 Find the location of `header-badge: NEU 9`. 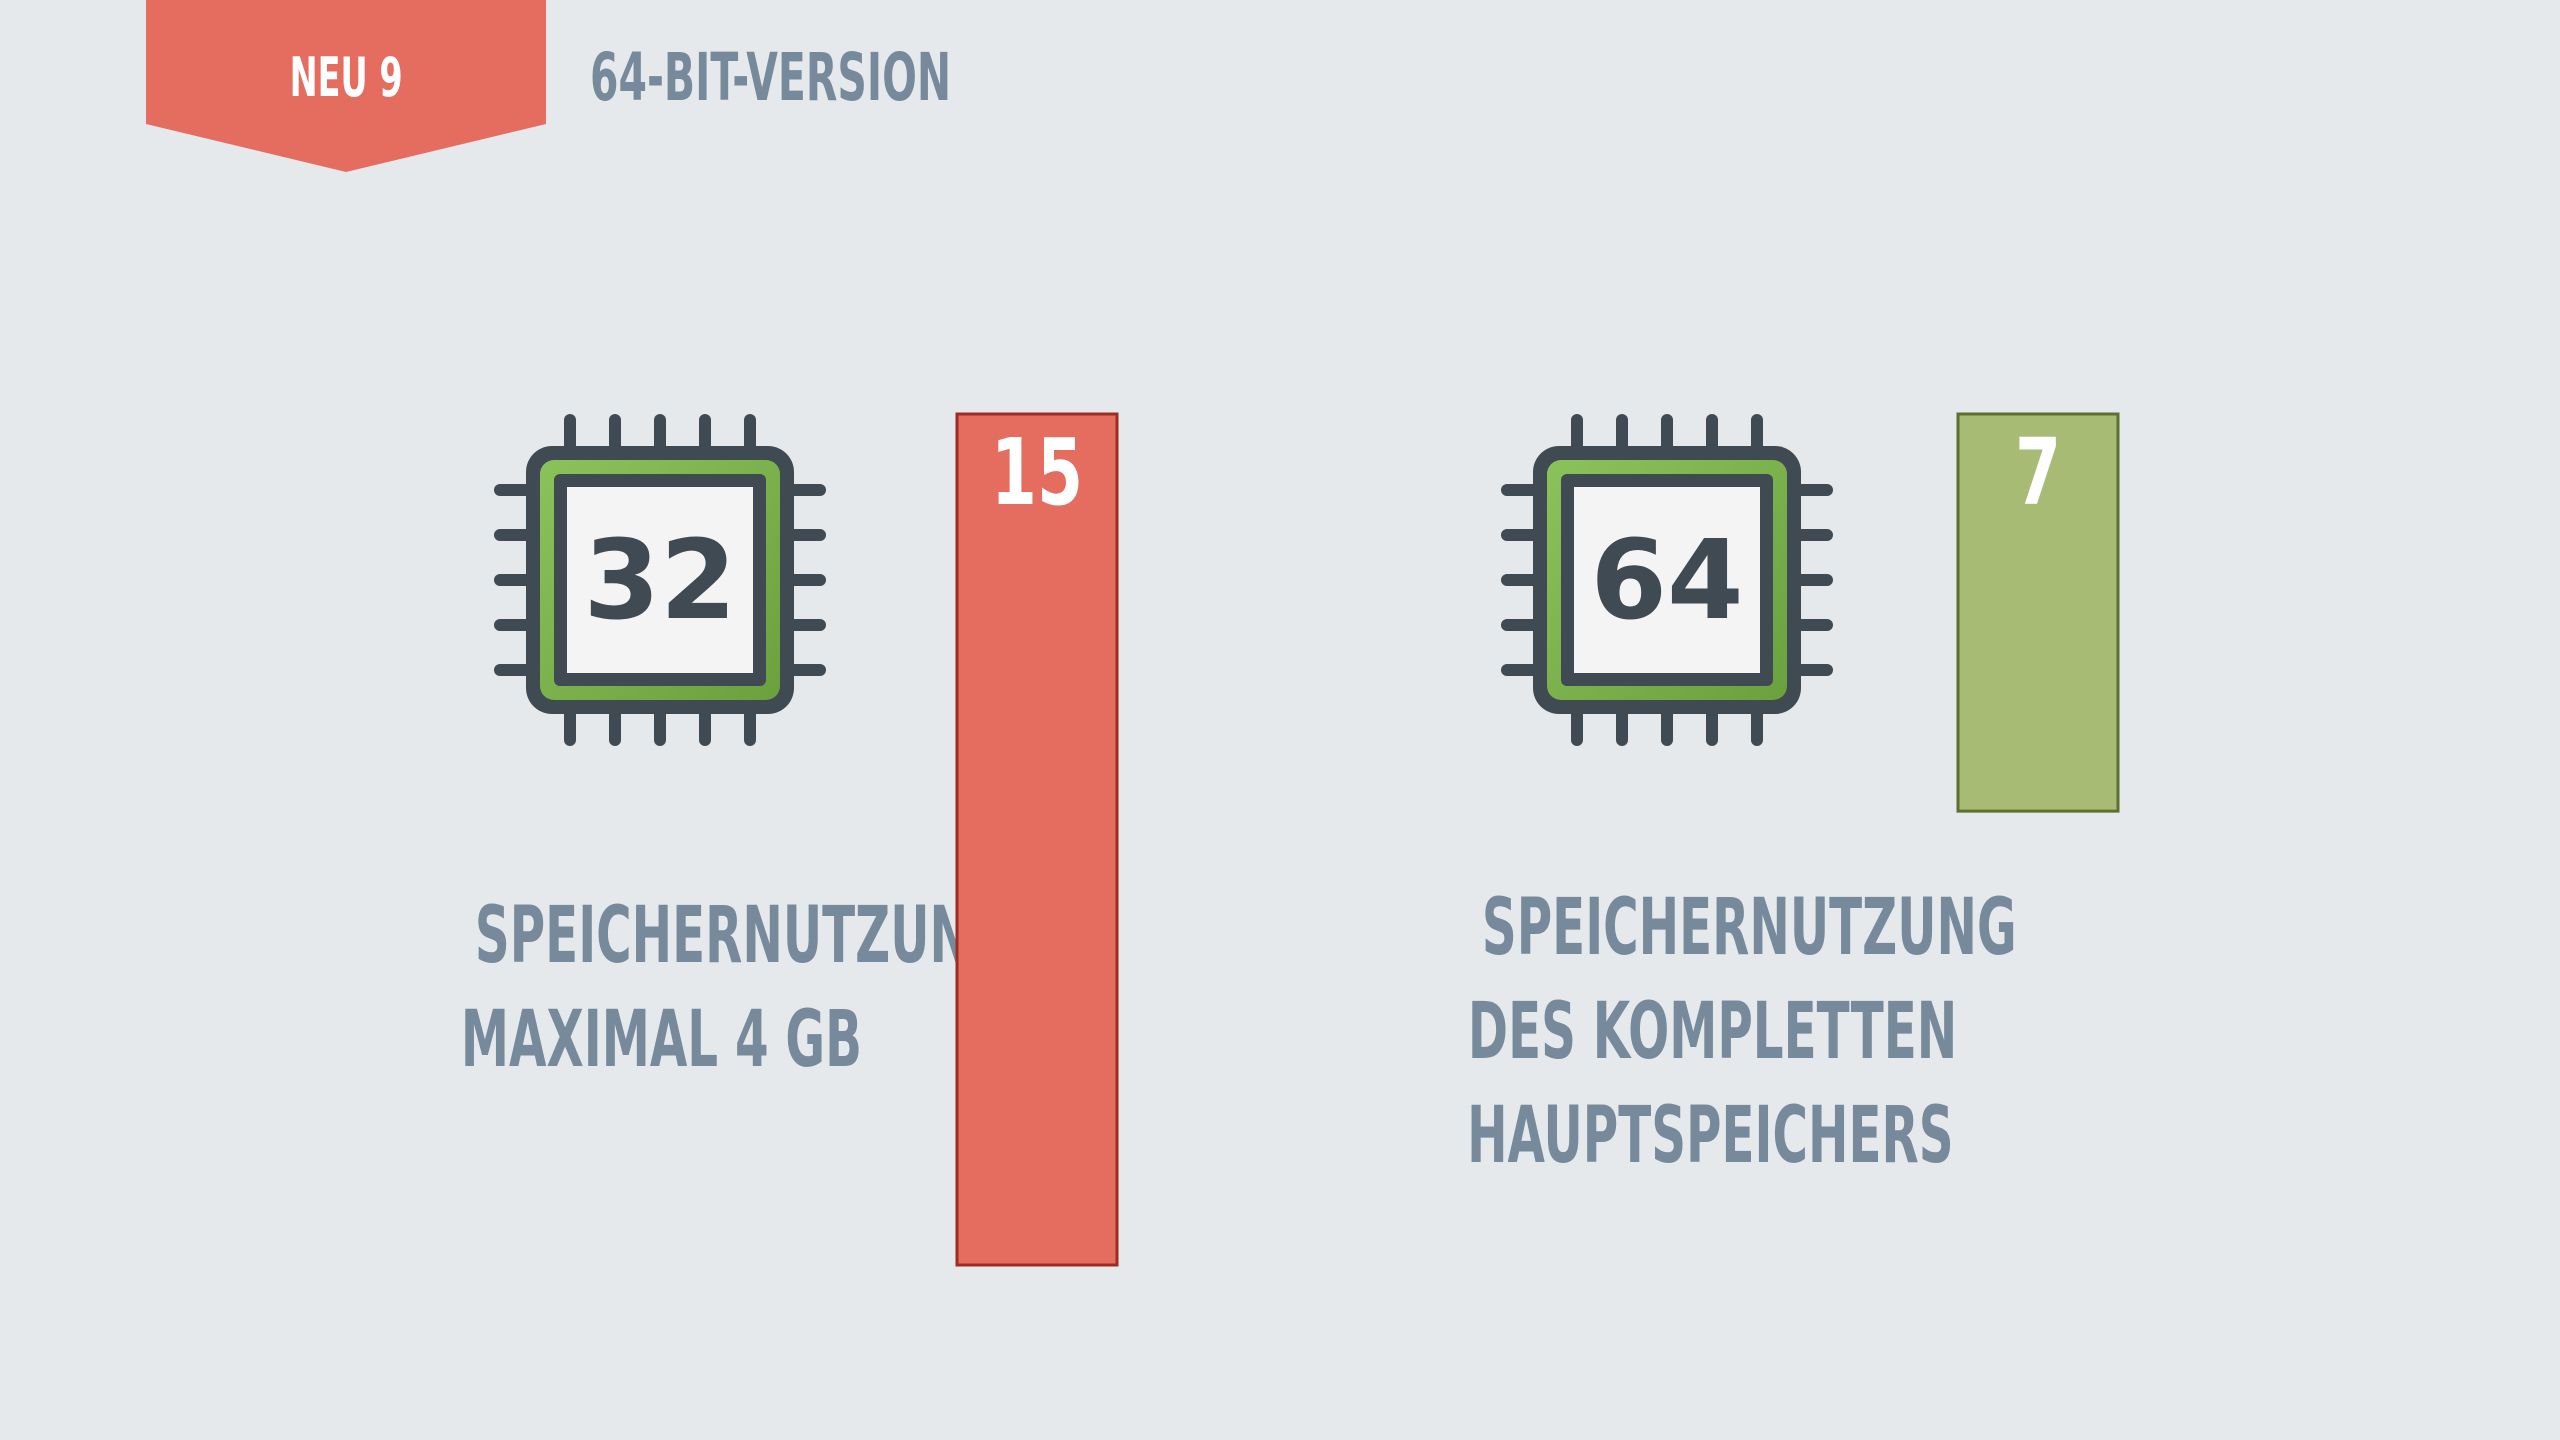

header-badge: NEU 9 is located at coordinates (346, 86).